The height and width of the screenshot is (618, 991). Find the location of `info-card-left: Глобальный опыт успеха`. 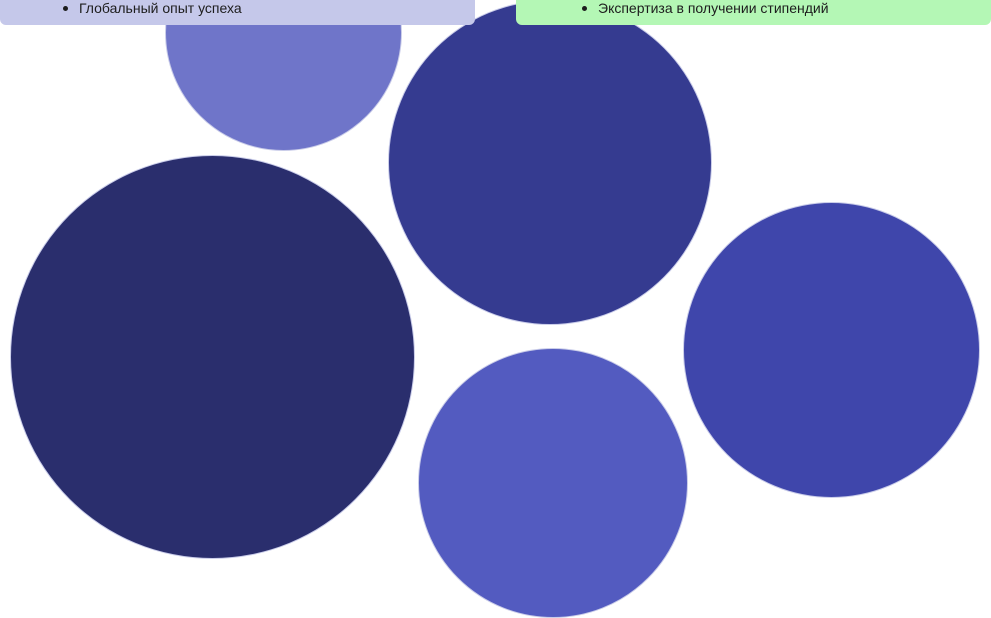

info-card-left: Глобальный опыт успеха is located at coordinates (237, 12).